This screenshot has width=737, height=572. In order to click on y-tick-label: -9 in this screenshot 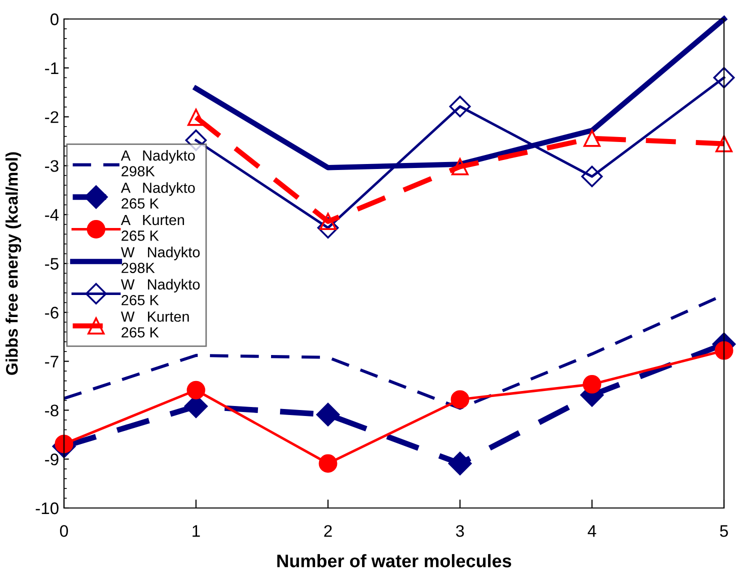, I will do `click(51, 460)`.